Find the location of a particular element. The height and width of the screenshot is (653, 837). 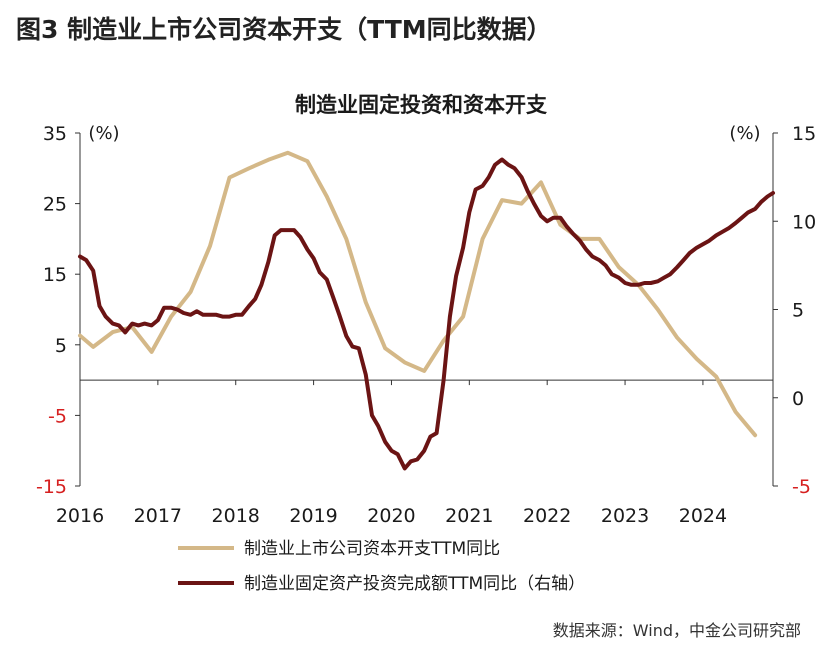

left-axis-unit: (%) is located at coordinates (103, 133).